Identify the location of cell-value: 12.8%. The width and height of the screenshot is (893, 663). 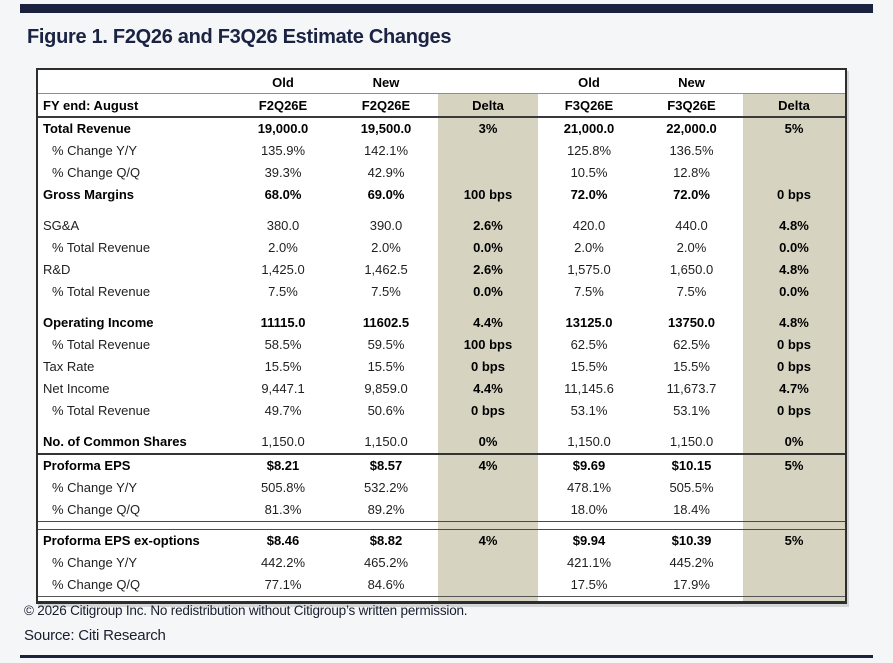
(691, 172).